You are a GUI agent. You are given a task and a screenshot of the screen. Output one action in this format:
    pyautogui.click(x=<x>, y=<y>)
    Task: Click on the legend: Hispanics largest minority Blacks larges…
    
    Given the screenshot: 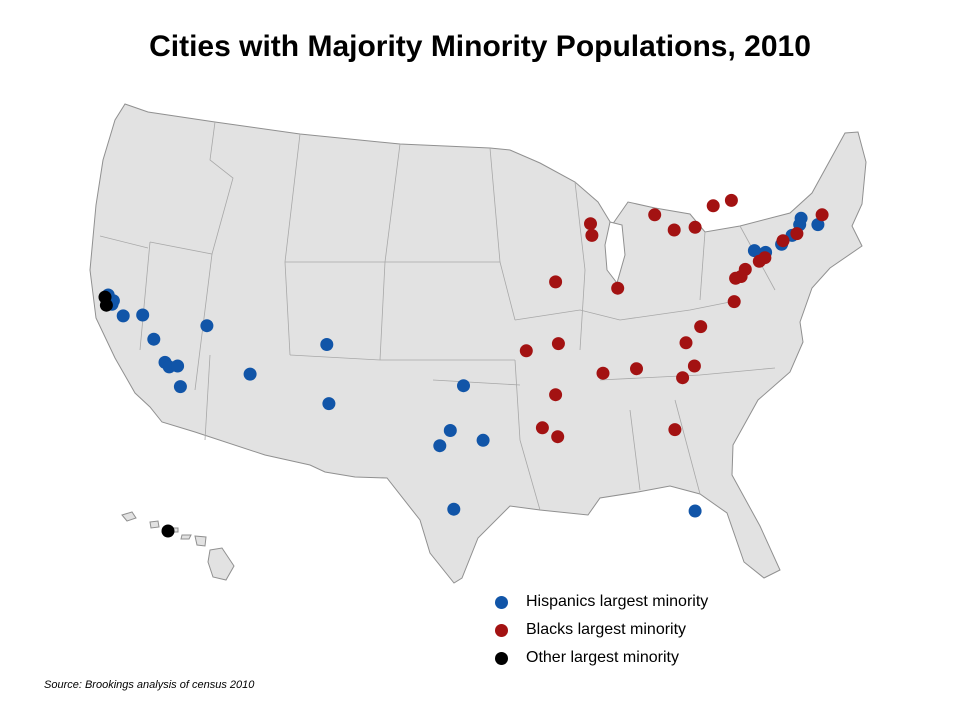 What is the action you would take?
    pyautogui.click(x=601, y=630)
    